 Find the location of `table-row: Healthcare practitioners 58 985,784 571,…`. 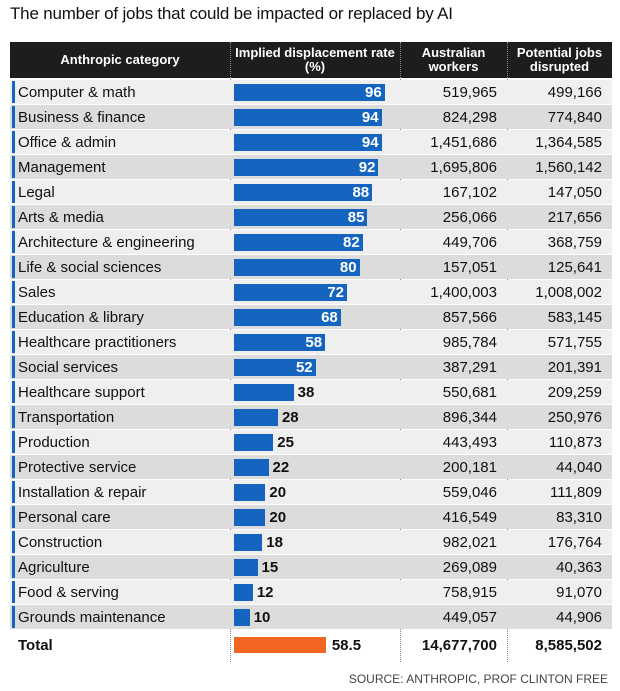

table-row: Healthcare practitioners 58 985,784 571,… is located at coordinates (311, 342).